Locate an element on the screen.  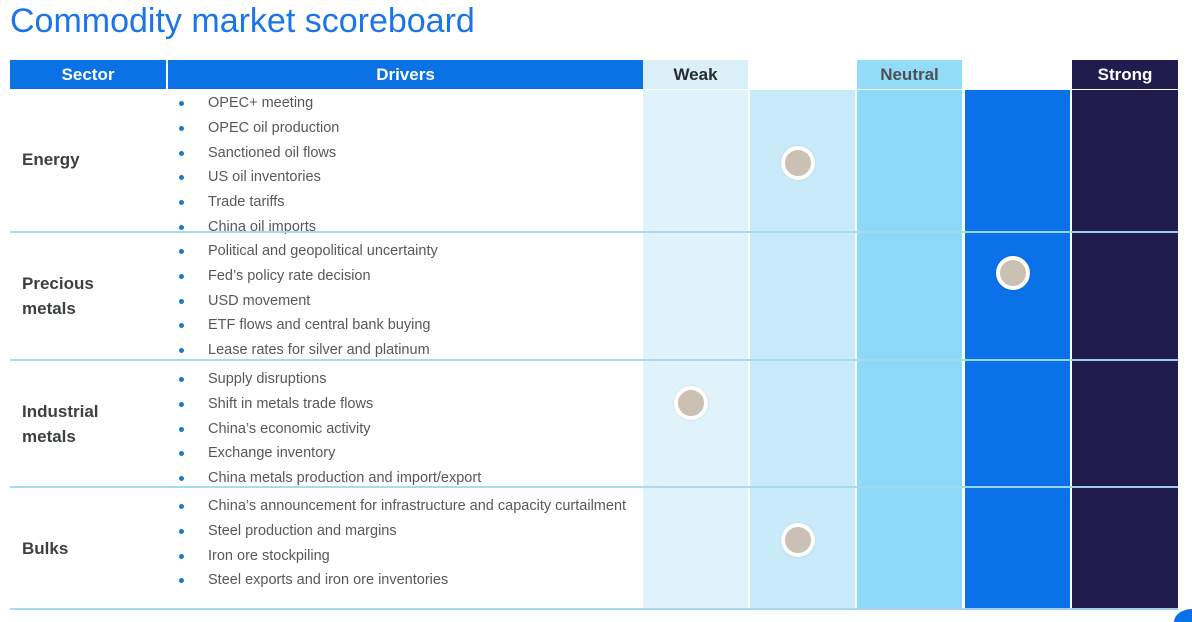
driver-text: Exchange inventory is located at coordinates (272, 453).